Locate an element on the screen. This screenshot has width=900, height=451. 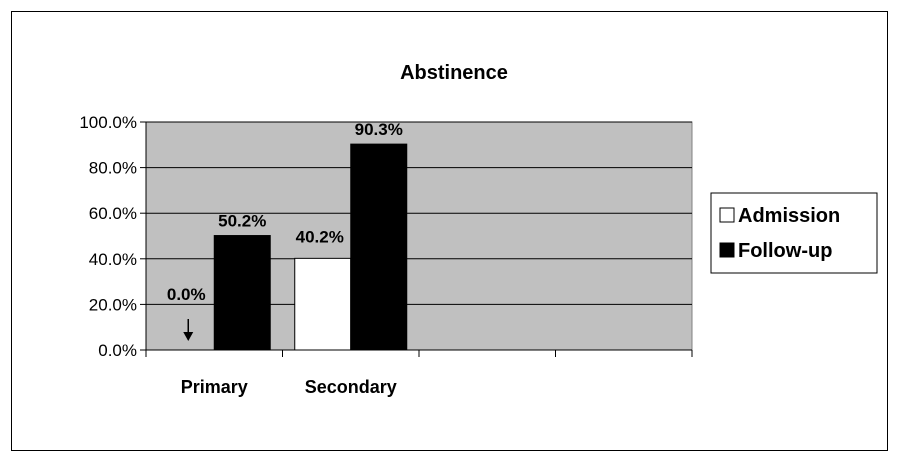
y-tick-label: 0.0% is located at coordinates (117, 350).